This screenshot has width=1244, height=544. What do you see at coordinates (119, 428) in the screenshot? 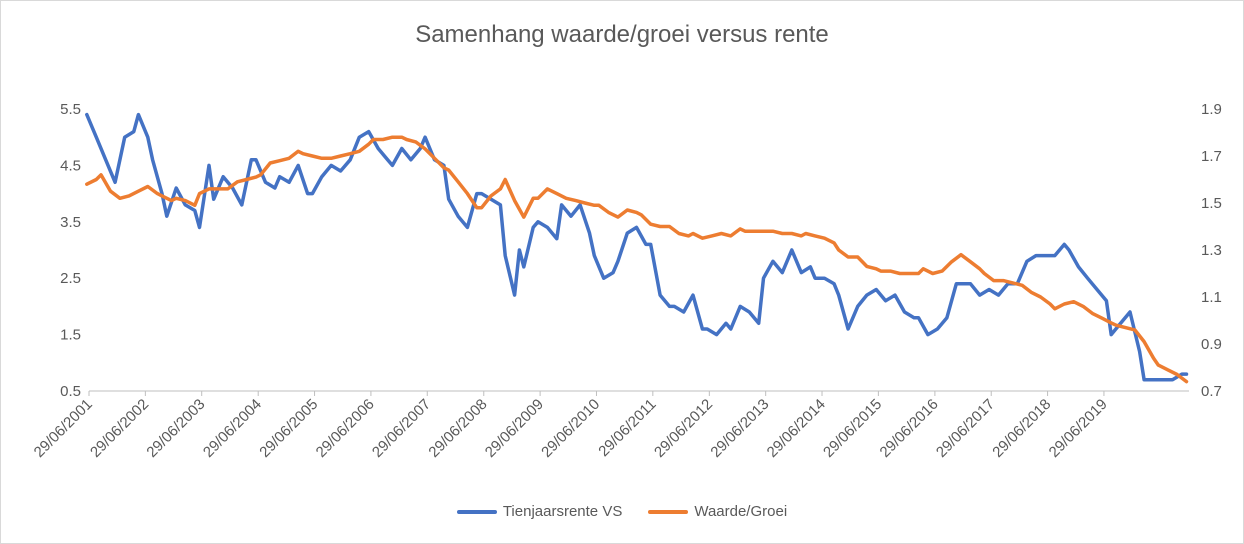
I see `x-tick-label: 29/06/2002` at bounding box center [119, 428].